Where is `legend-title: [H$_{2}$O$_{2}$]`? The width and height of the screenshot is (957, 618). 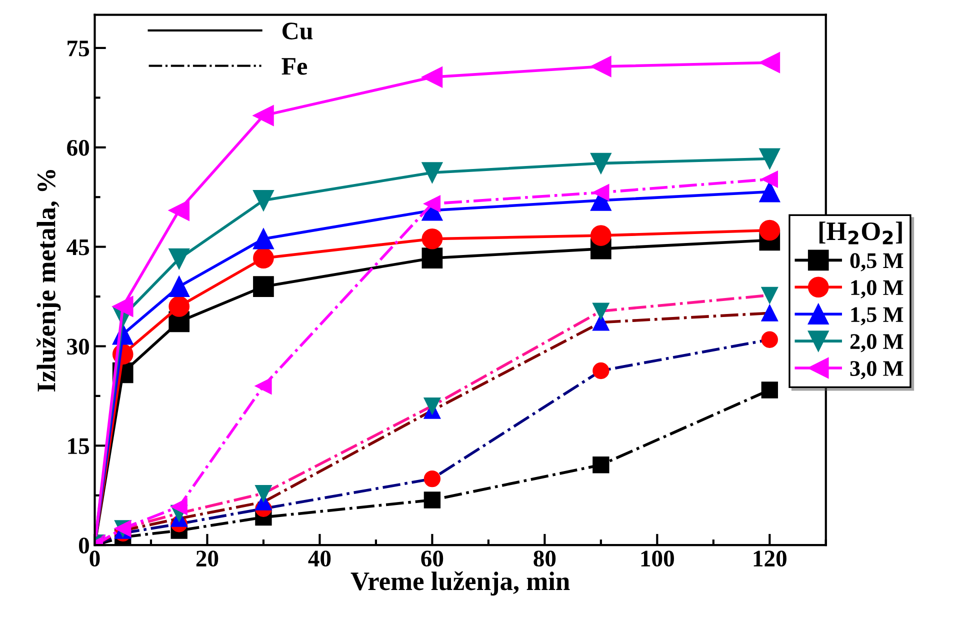
legend-title: [H$_{2}$O$_{2}$] is located at coordinates (860, 233).